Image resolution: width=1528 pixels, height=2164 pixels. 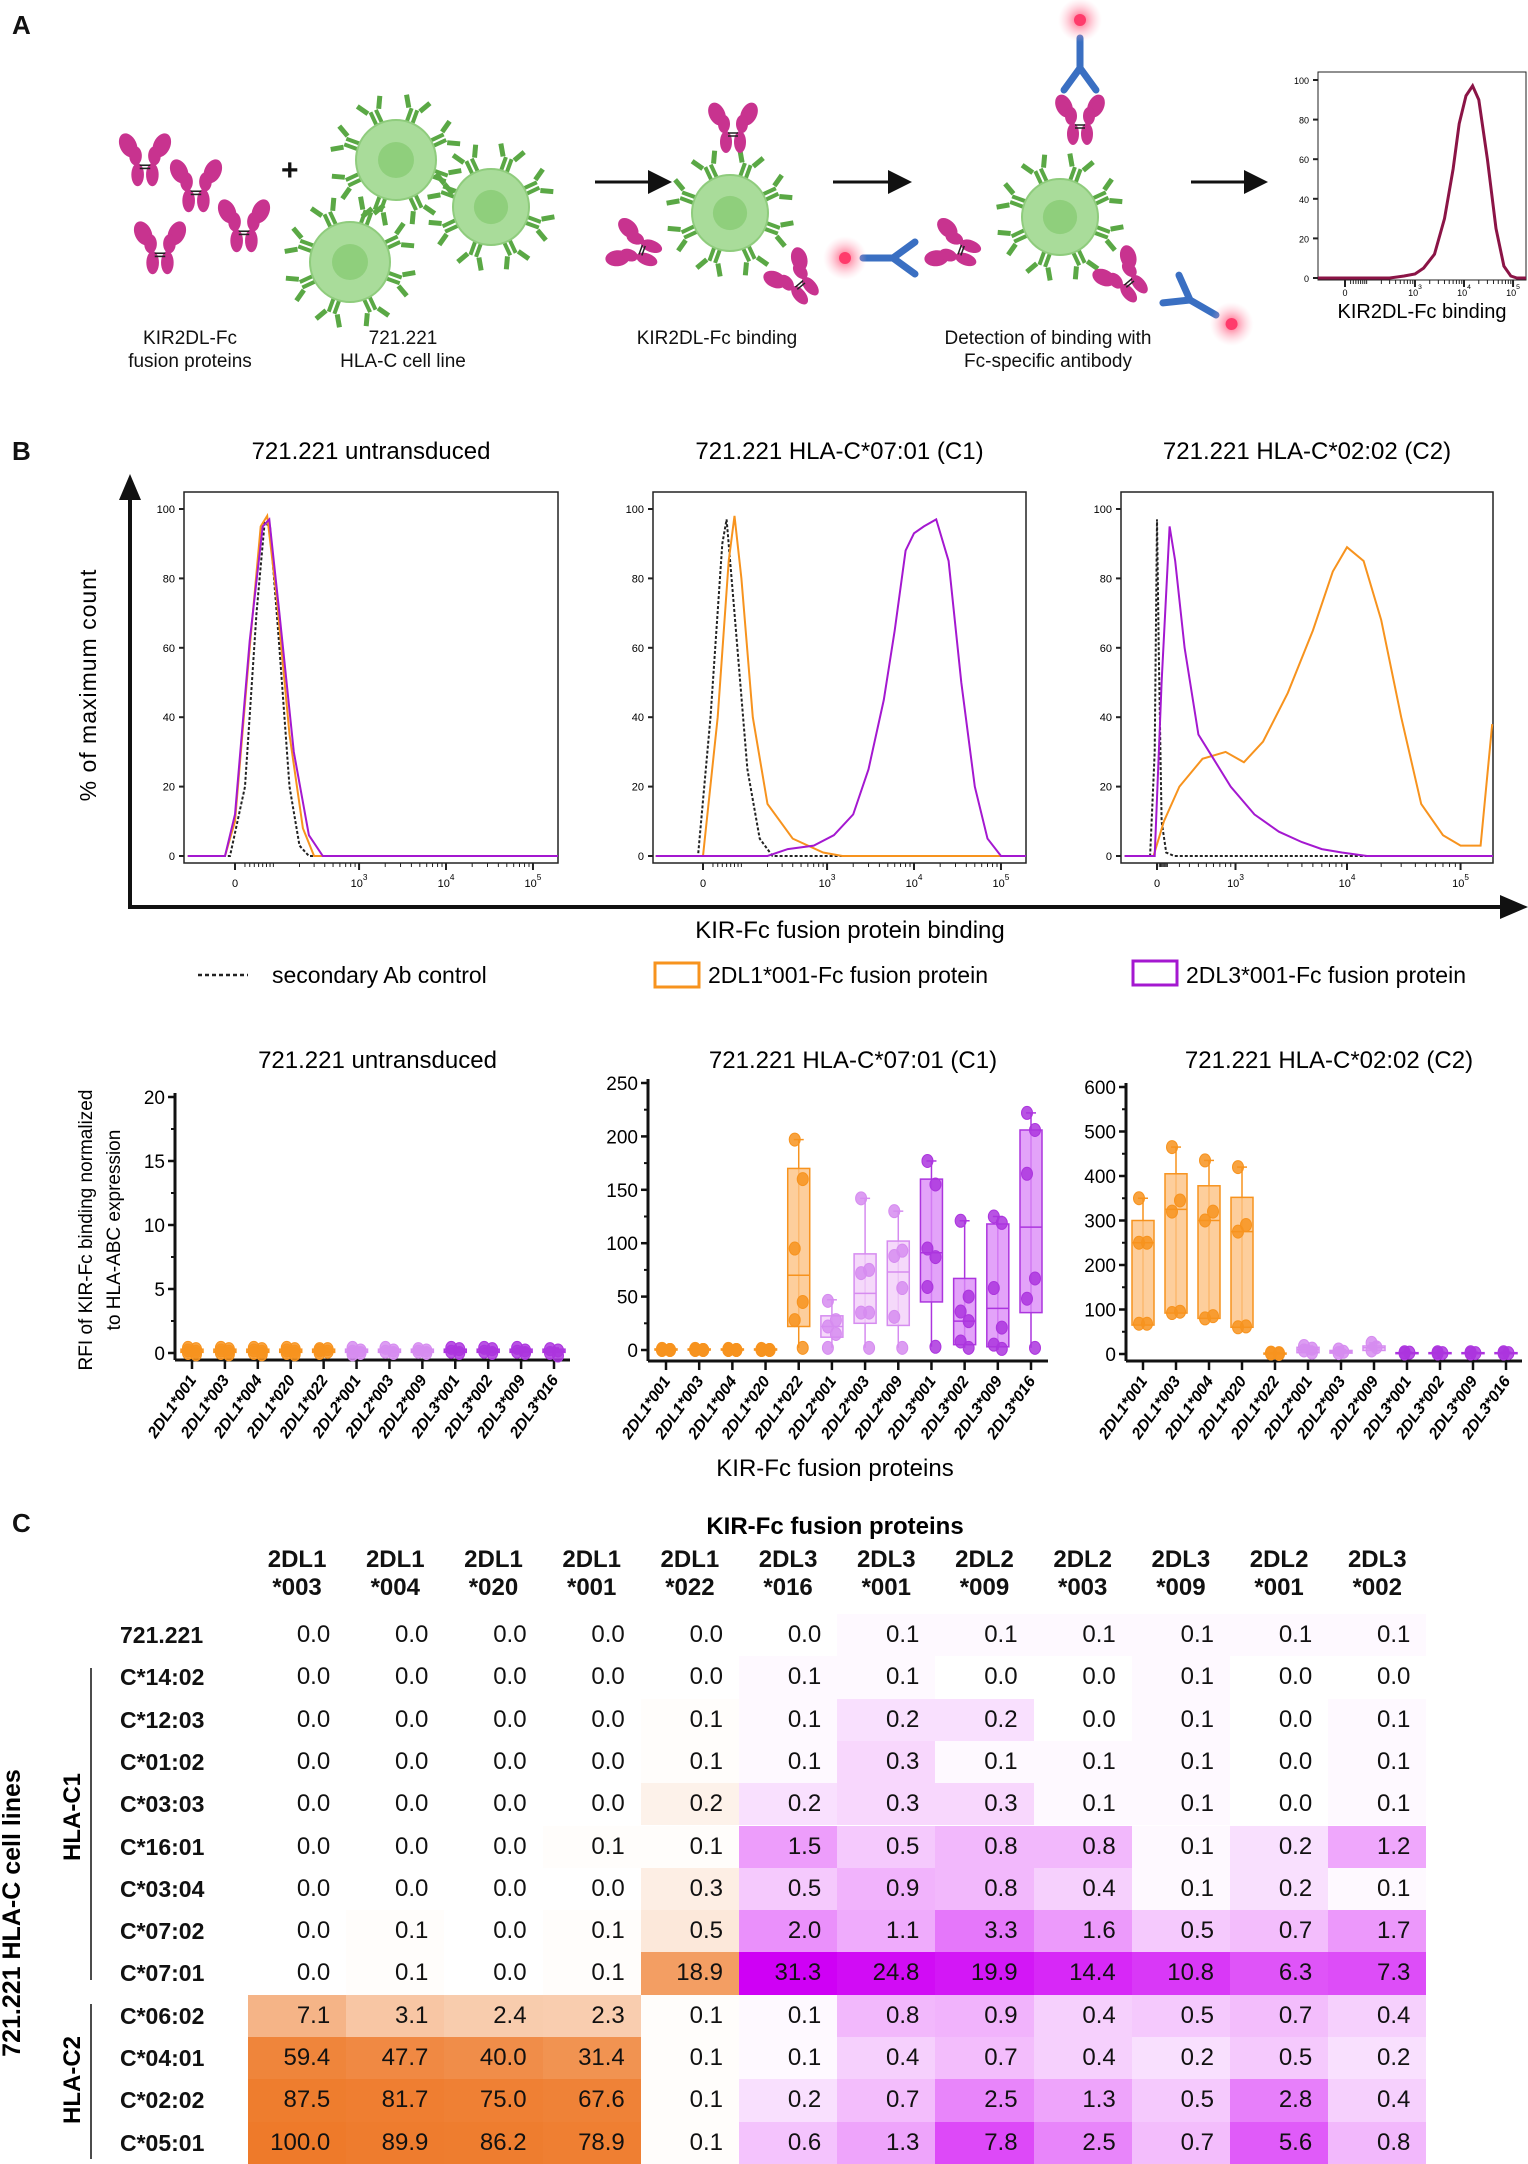 What do you see at coordinates (1106, 718) in the screenshot?
I see `y-tick-label: 40` at bounding box center [1106, 718].